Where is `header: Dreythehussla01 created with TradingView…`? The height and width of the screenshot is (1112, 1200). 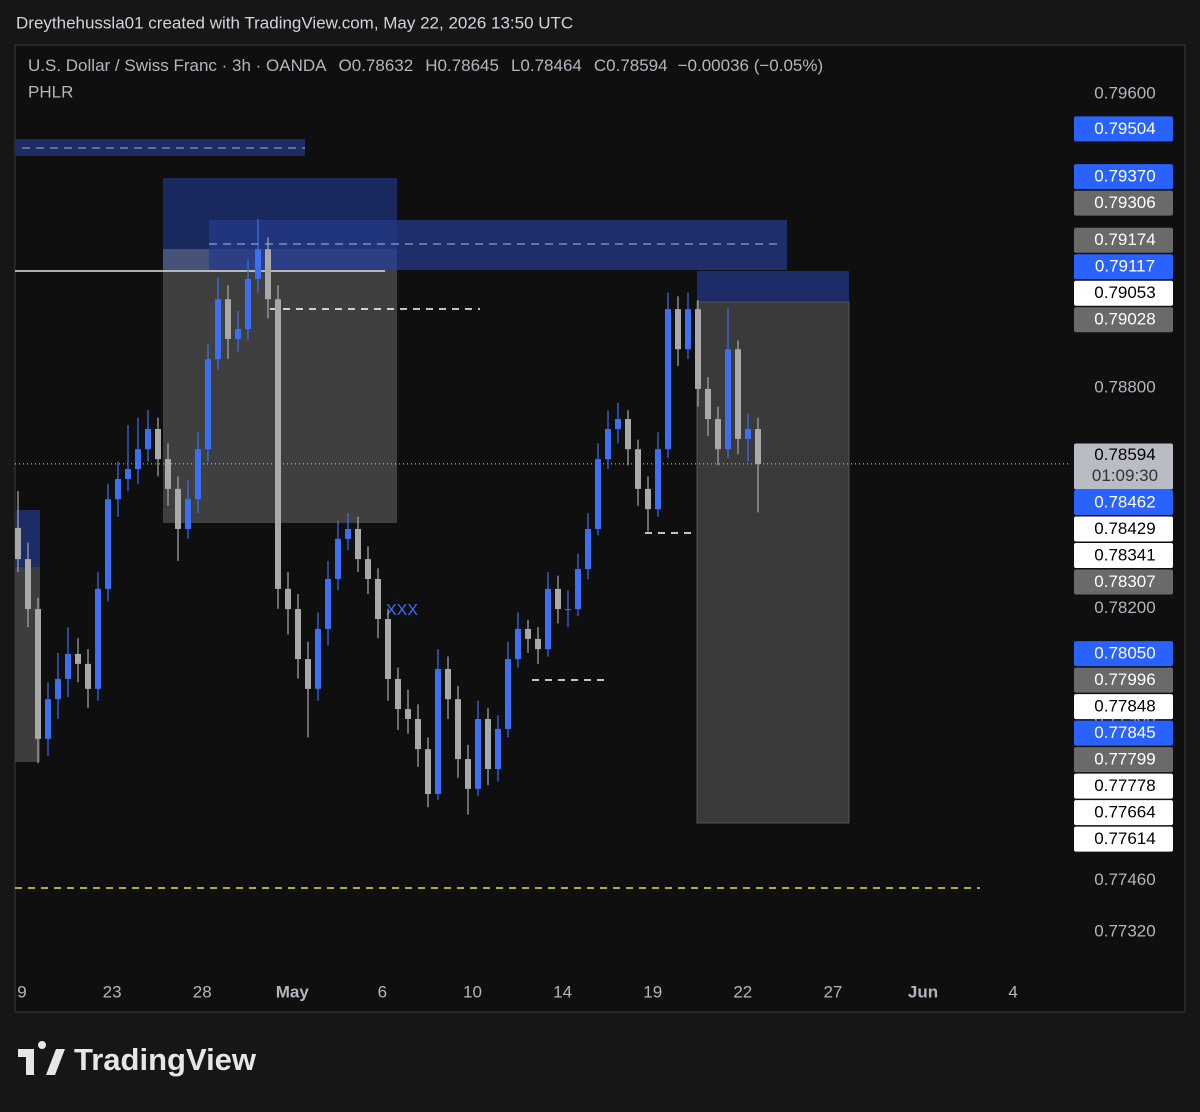
header: Dreythehussla01 created with TradingView… is located at coordinates (294, 22).